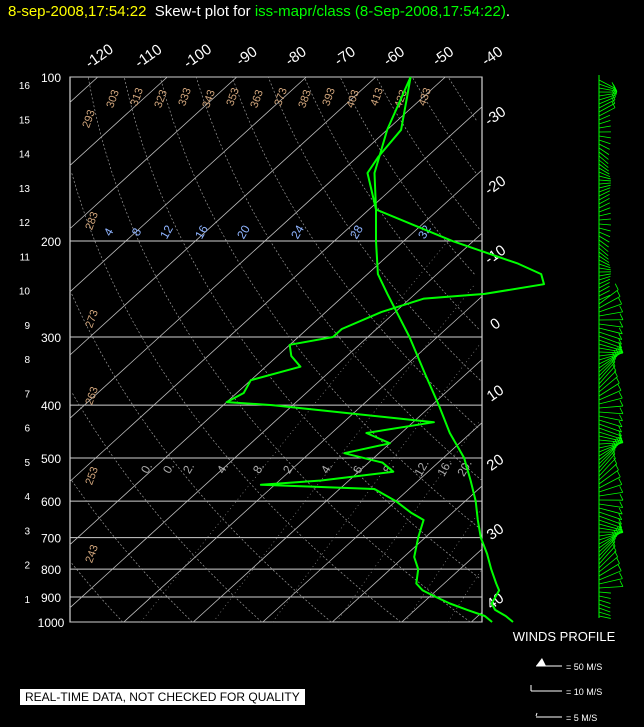  Describe the element at coordinates (51, 539) in the screenshot. I see `pressure-tick-label: 700` at that location.